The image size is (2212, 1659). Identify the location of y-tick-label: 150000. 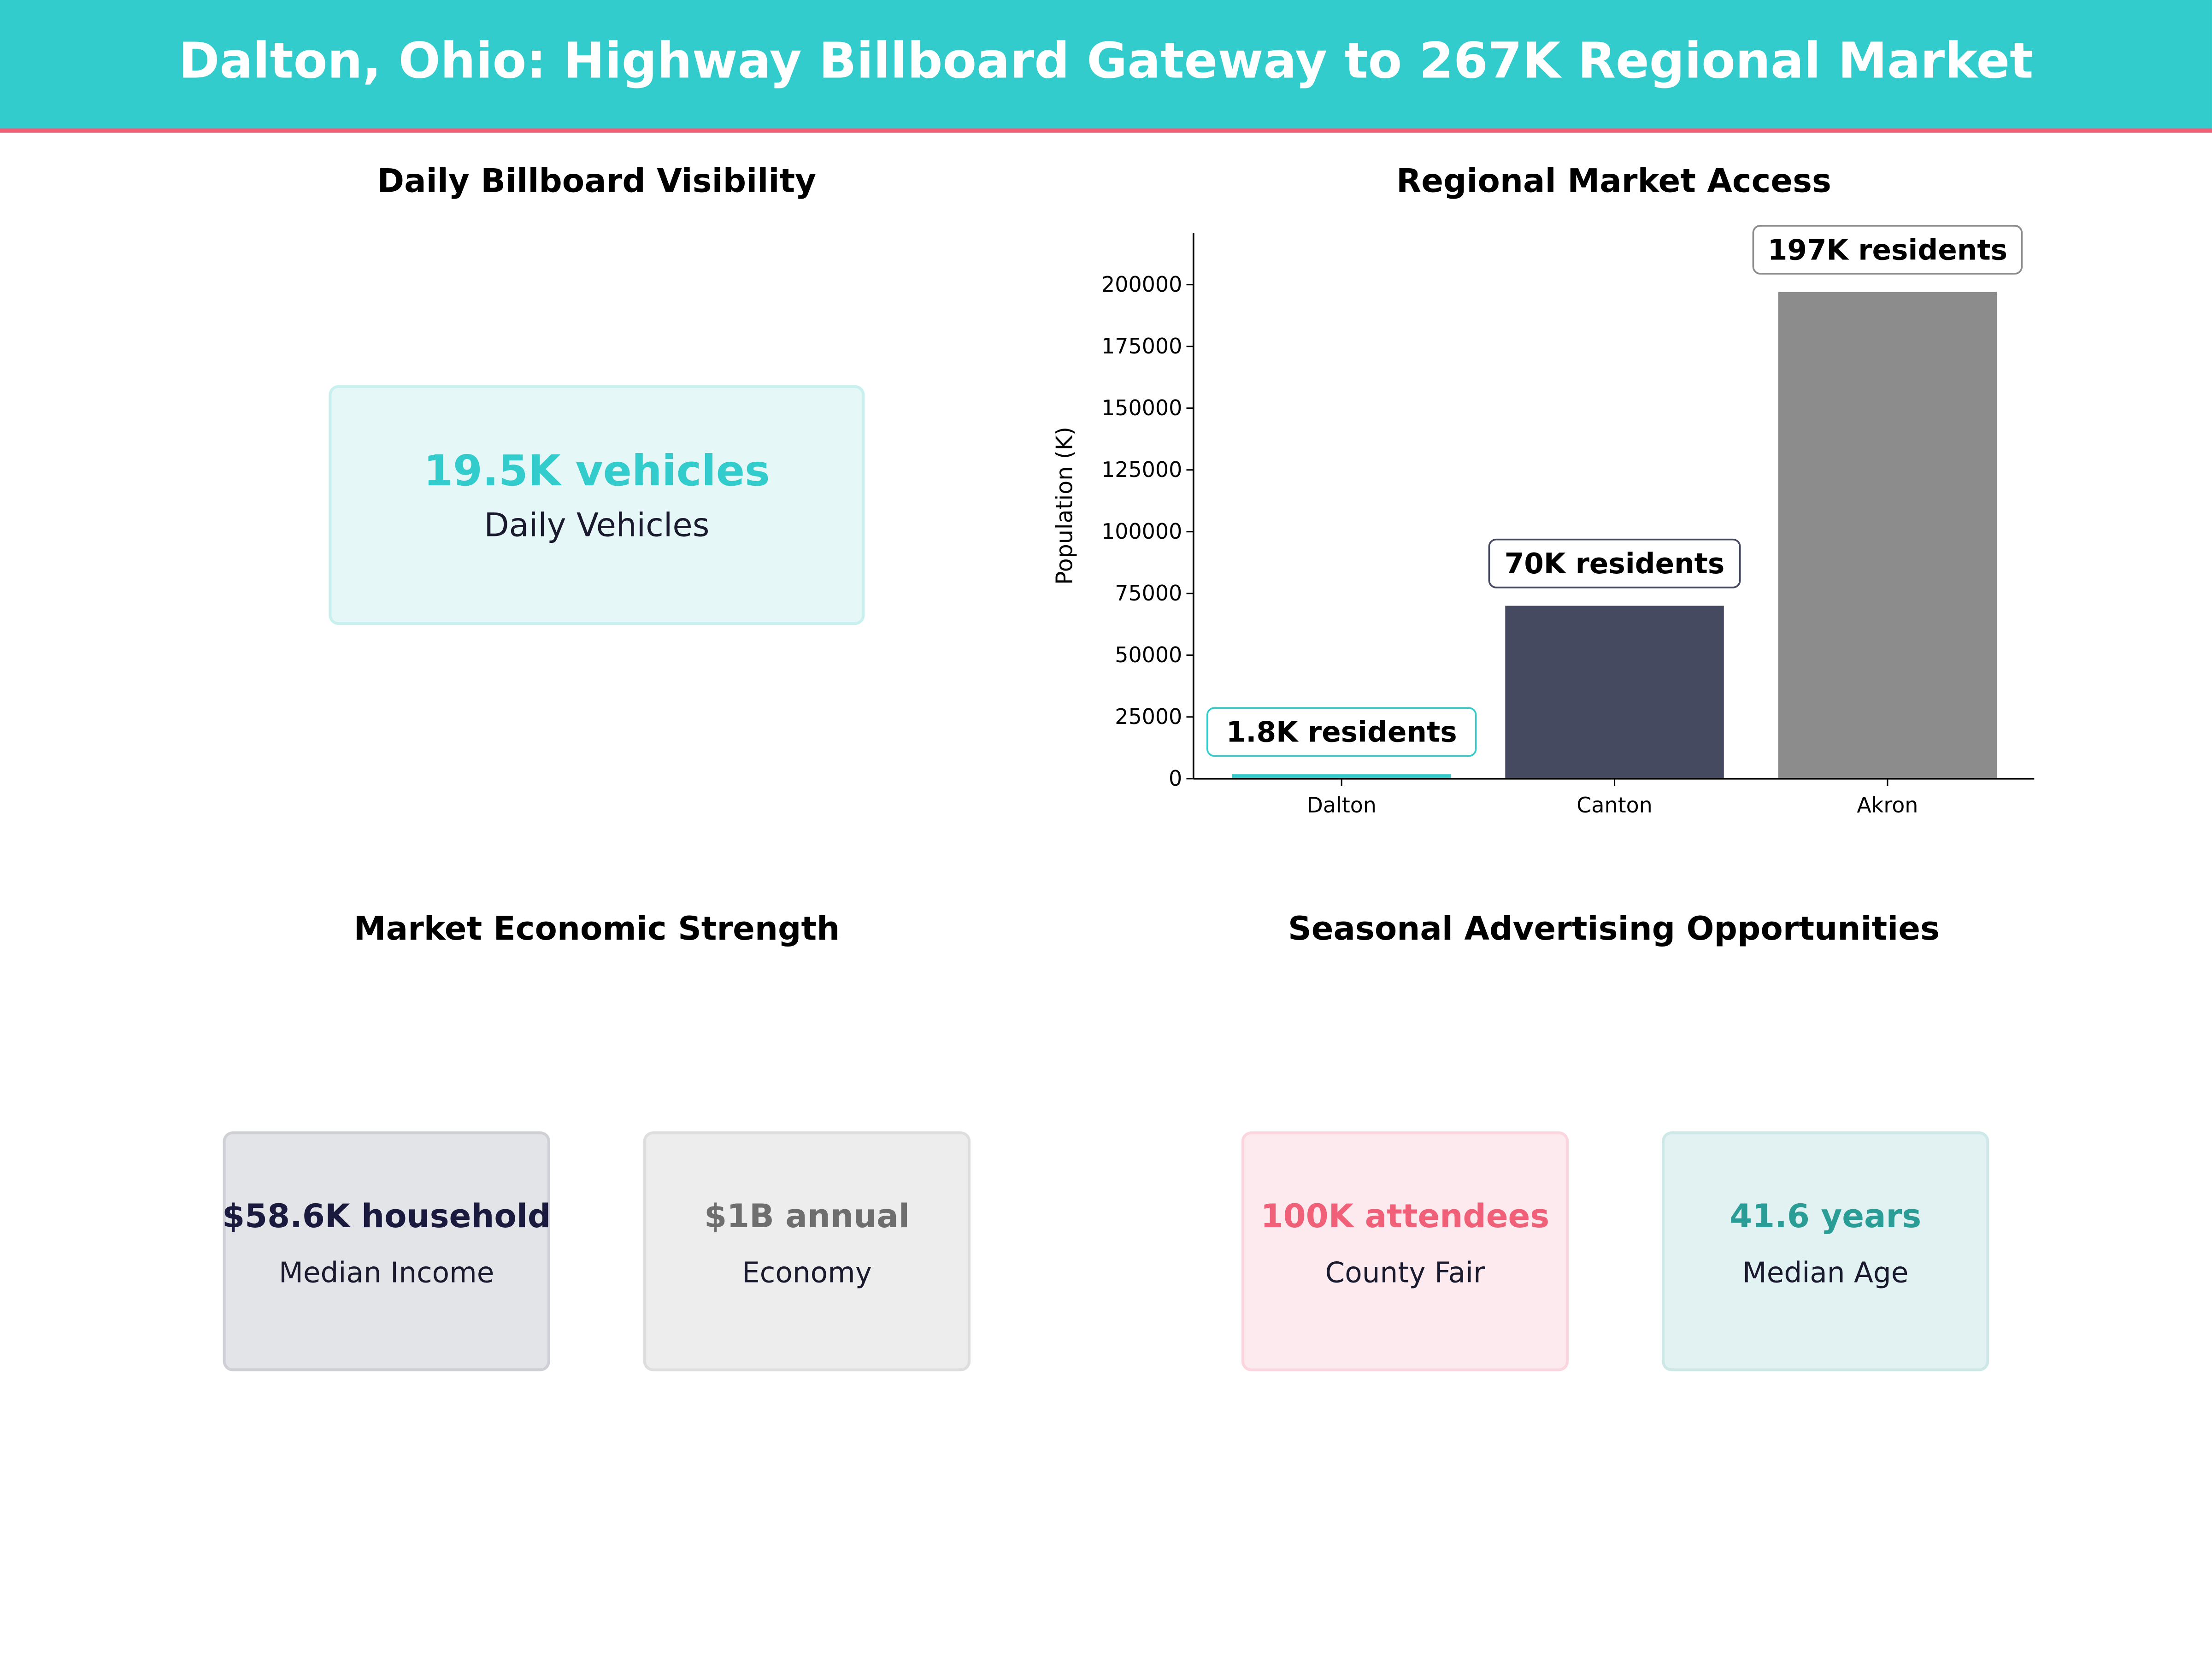
(1141, 407).